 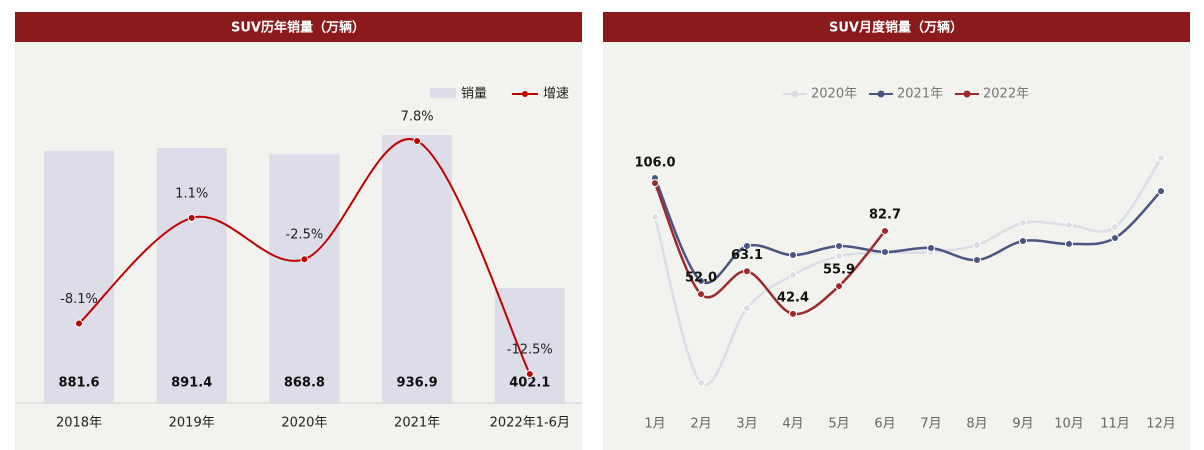 What do you see at coordinates (304, 423) in the screenshot?
I see `x-tick-label: 2020年` at bounding box center [304, 423].